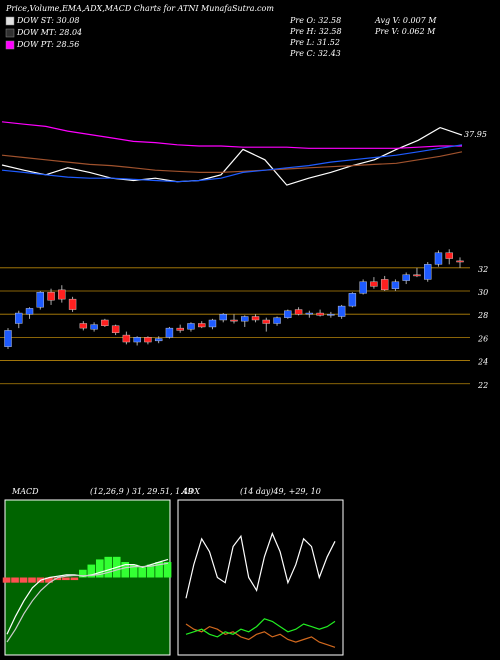  I want to click on y-tick-label: 26, so click(482, 338).